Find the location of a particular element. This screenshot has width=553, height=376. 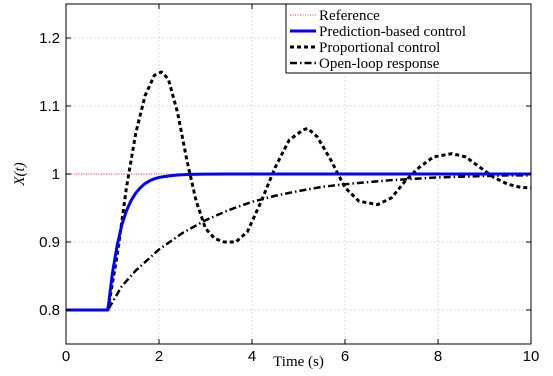

legend-label: Prediction-based control is located at coordinates (392, 32).